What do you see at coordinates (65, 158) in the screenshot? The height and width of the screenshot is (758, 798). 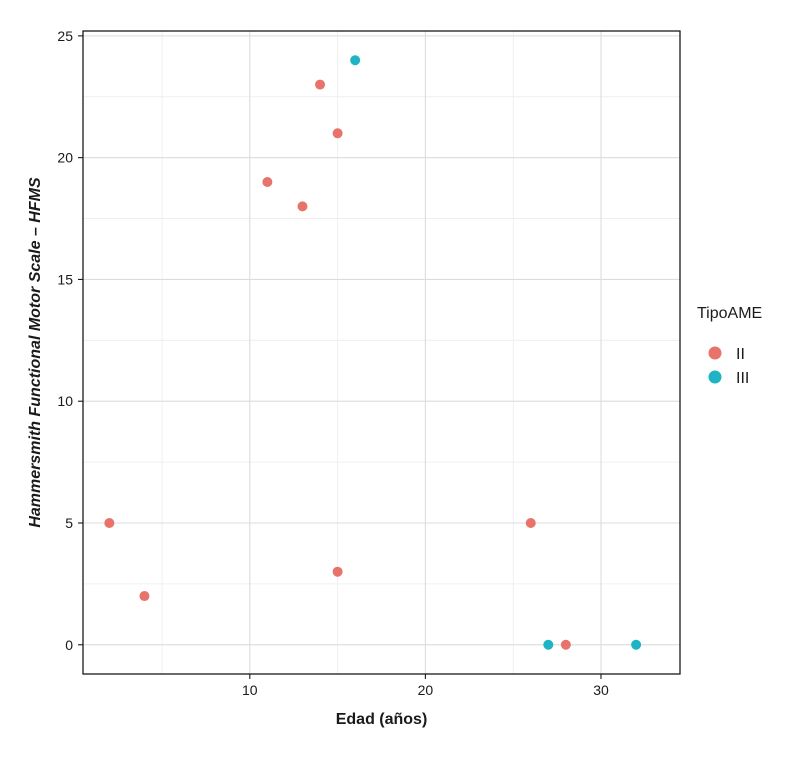 I see `y-tick-label: 20` at bounding box center [65, 158].